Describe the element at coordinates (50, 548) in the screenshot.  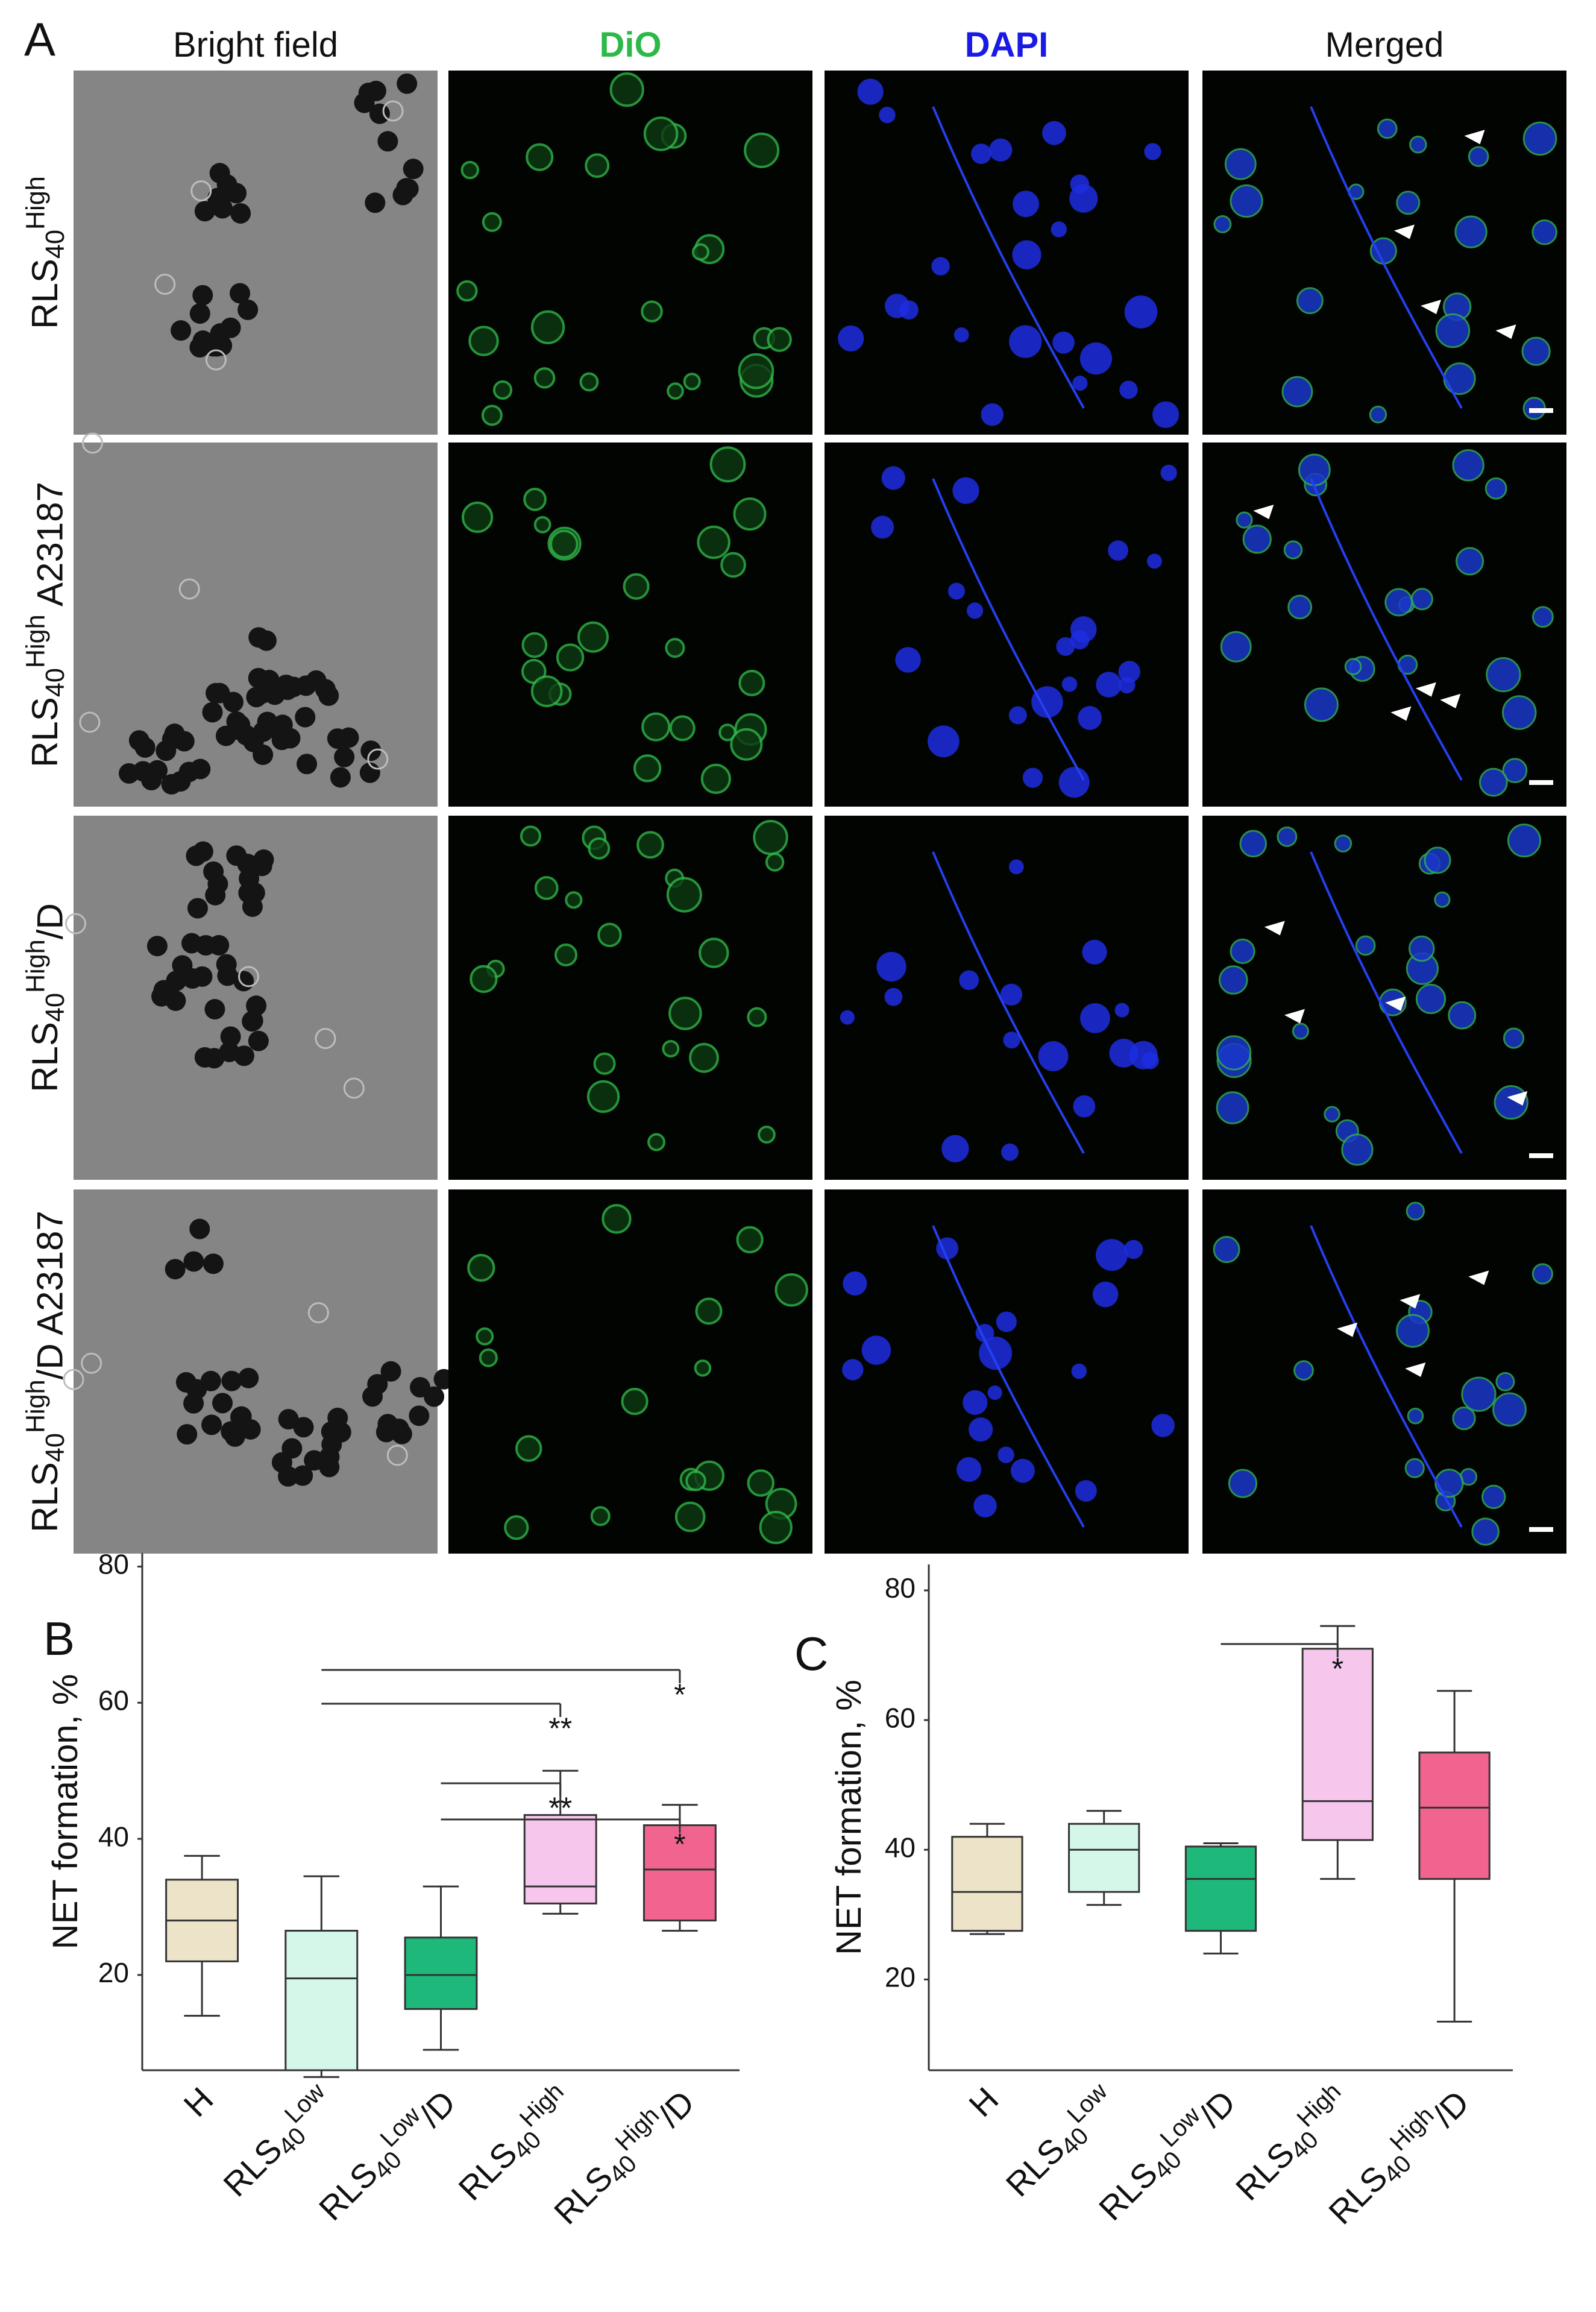
I see `label-suffix: A23187` at that location.